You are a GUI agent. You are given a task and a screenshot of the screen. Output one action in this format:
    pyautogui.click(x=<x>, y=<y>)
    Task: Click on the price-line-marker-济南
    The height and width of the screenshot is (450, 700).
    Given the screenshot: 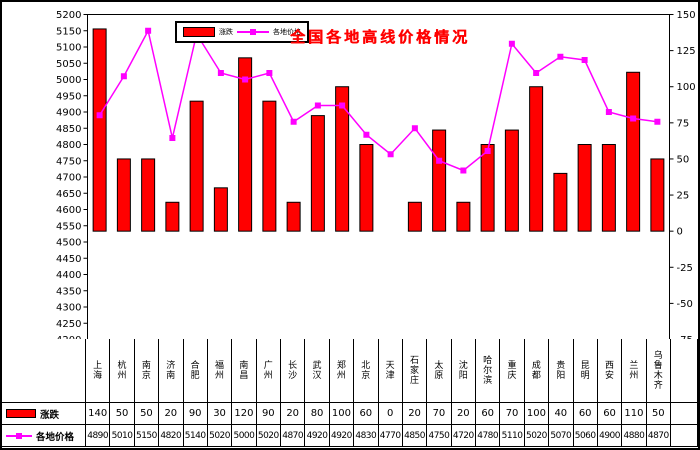 What is the action you would take?
    pyautogui.click(x=172, y=138)
    